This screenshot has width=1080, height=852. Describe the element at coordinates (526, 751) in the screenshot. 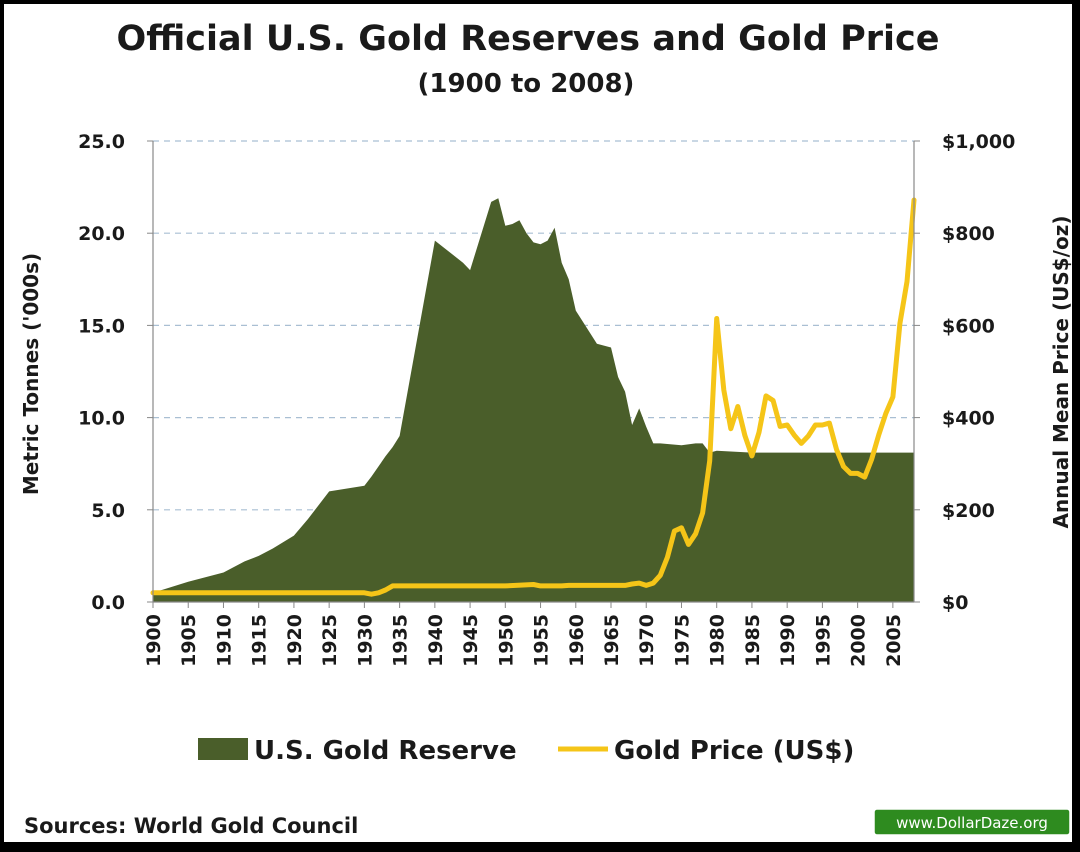

I see `legend: U.S. Gold Reserve Gold Price (US$)` at that location.